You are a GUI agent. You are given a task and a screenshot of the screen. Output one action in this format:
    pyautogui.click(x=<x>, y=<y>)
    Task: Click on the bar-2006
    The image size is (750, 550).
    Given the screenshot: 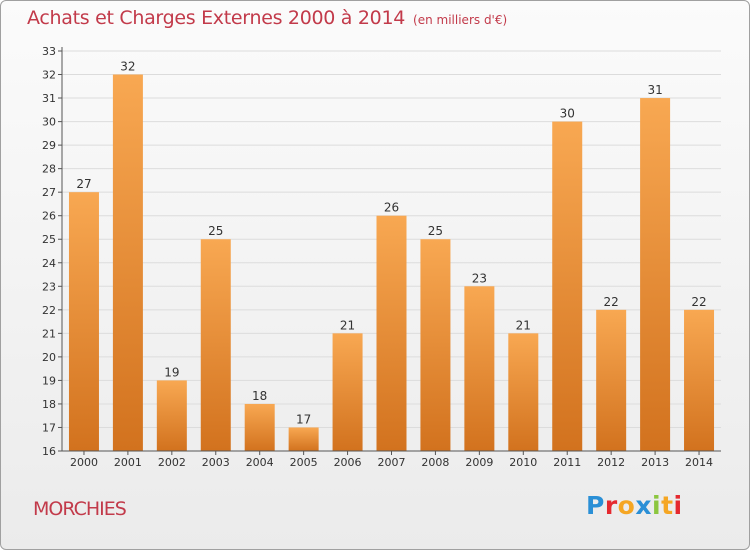 What is the action you would take?
    pyautogui.click(x=347, y=392)
    